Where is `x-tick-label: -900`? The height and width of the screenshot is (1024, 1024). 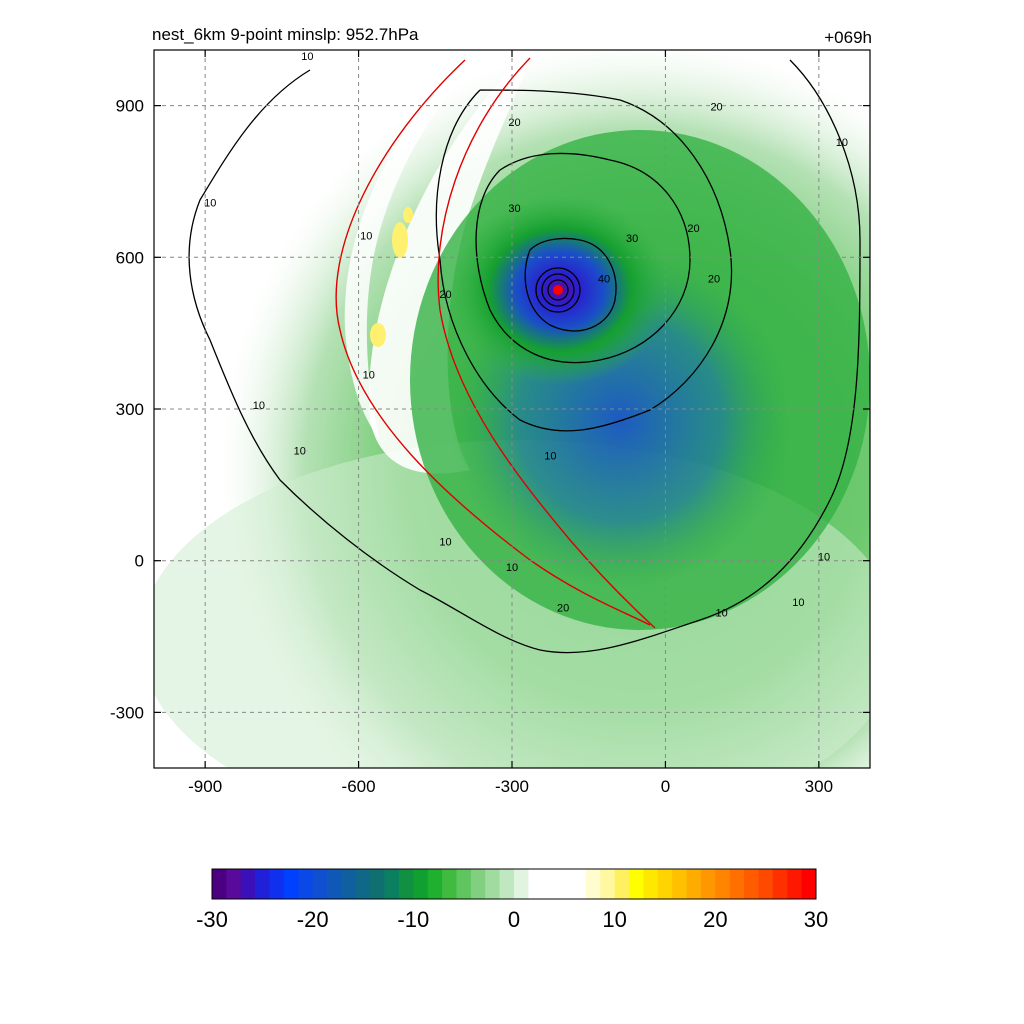 x-tick-label: -900 is located at coordinates (205, 786).